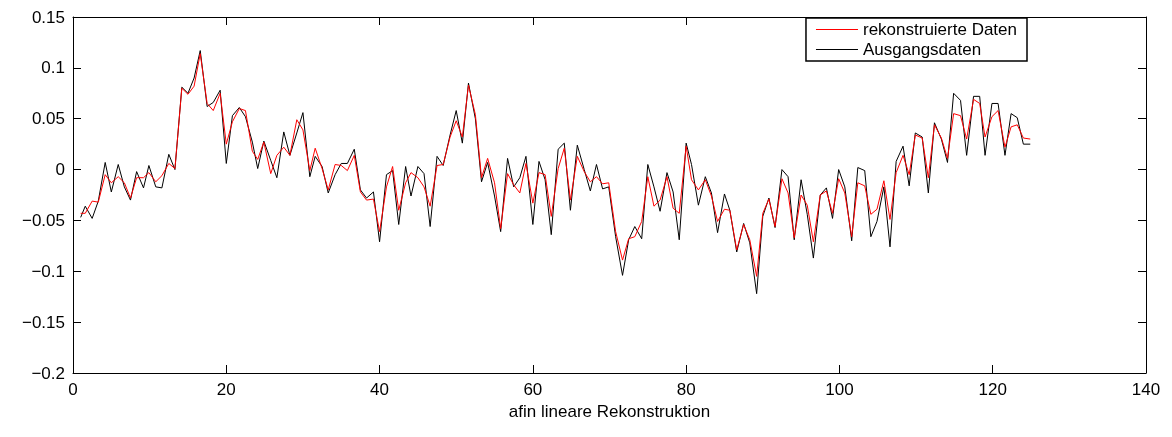 Image resolution: width=1172 pixels, height=437 pixels. What do you see at coordinates (73, 389) in the screenshot?
I see `x-tick-label: 0` at bounding box center [73, 389].